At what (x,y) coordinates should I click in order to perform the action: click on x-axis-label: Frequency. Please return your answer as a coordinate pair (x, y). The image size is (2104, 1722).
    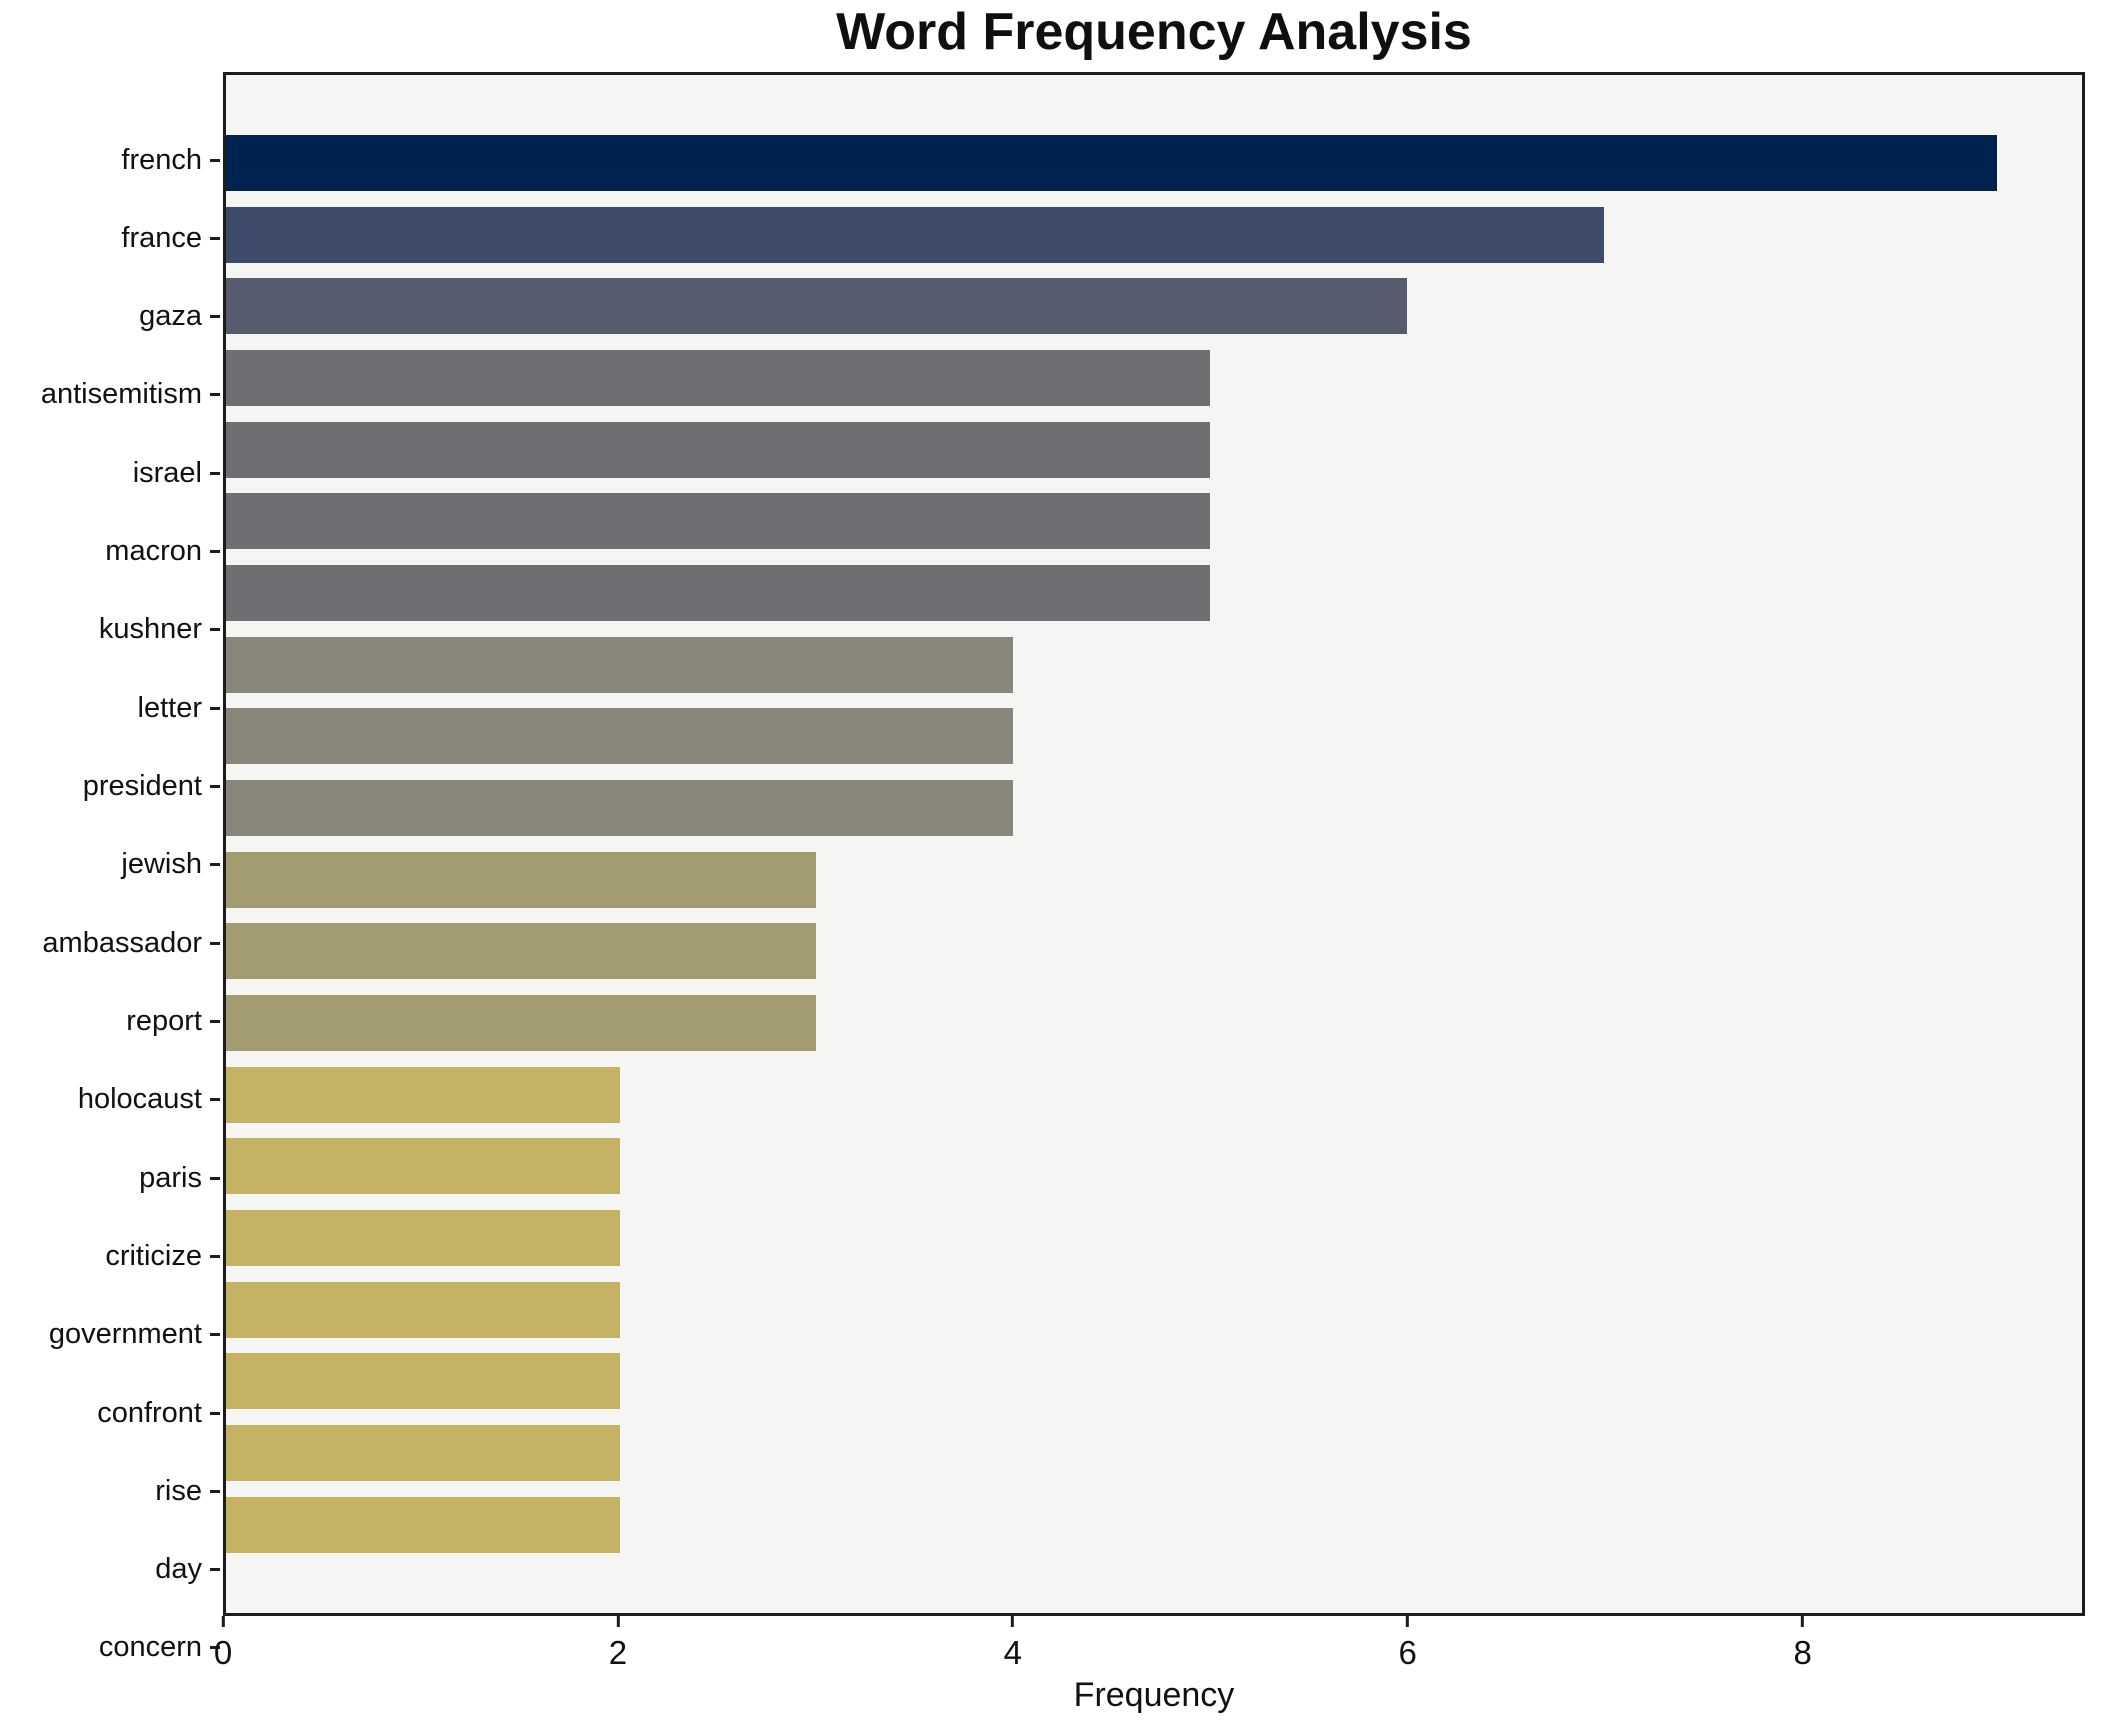
    Looking at the image, I should click on (1154, 1695).